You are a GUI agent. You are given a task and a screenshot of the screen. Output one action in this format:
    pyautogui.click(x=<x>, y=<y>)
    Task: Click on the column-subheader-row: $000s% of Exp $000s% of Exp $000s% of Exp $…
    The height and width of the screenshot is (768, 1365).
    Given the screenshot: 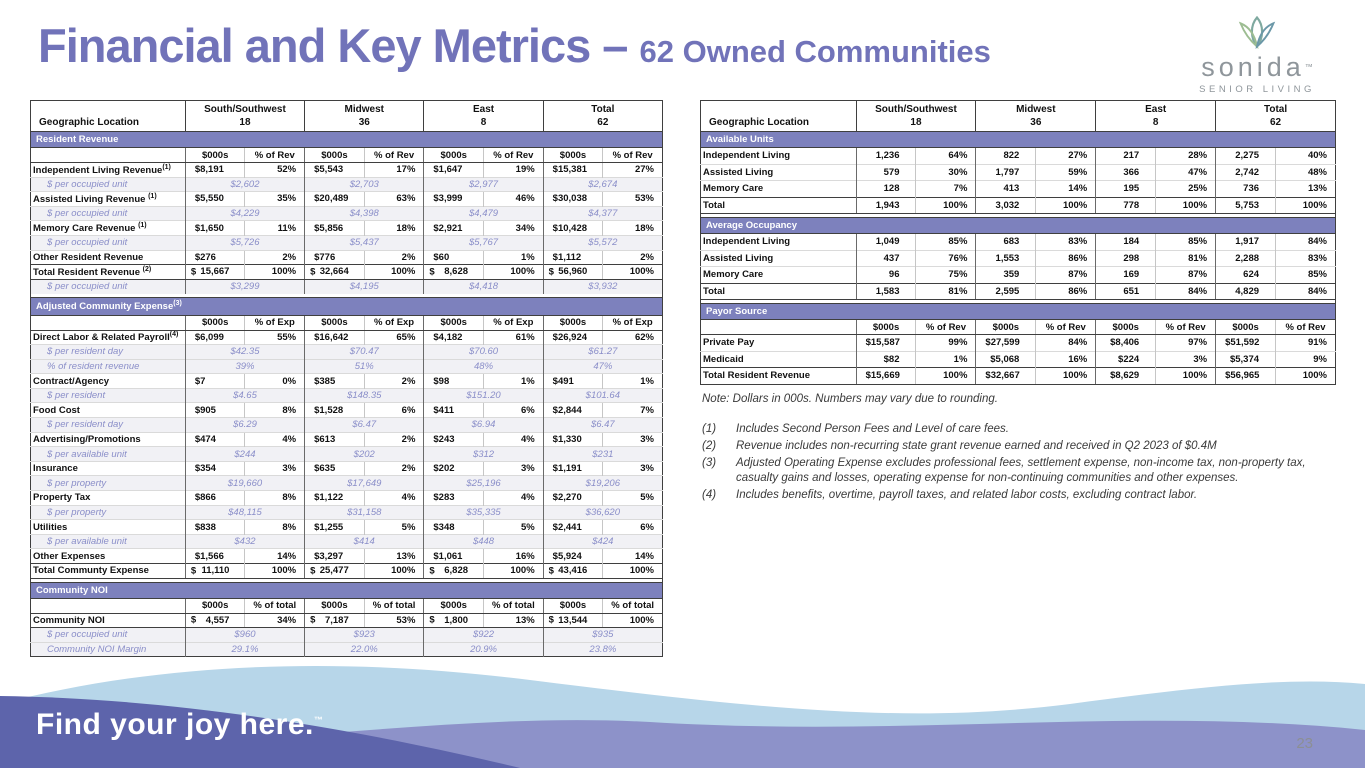 What is the action you would take?
    pyautogui.click(x=346, y=323)
    